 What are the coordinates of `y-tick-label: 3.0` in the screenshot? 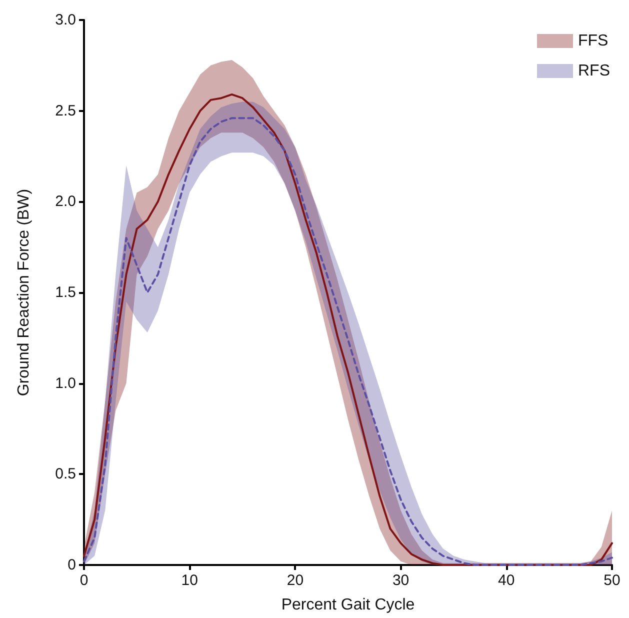 It's located at (65, 20).